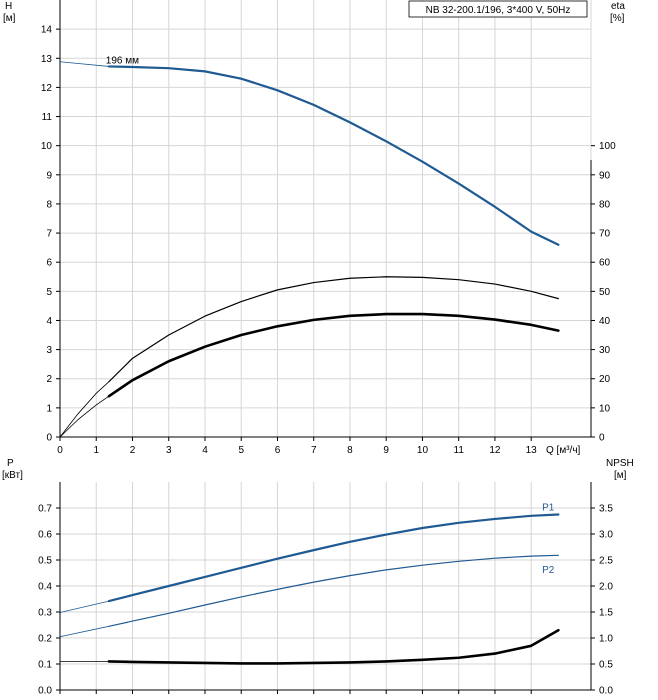 This screenshot has height=700, width=658. Describe the element at coordinates (84, 606) in the screenshot. I see `series-bottom-0-extension` at that location.